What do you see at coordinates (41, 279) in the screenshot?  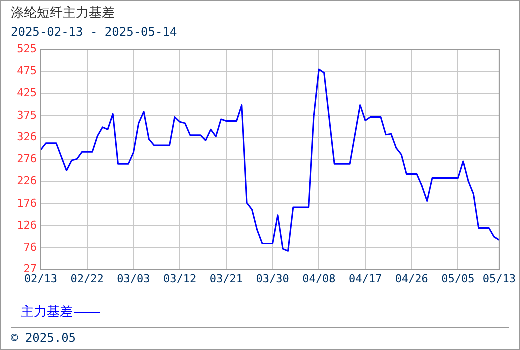 I see `x-tick-label: 02/13` at bounding box center [41, 279].